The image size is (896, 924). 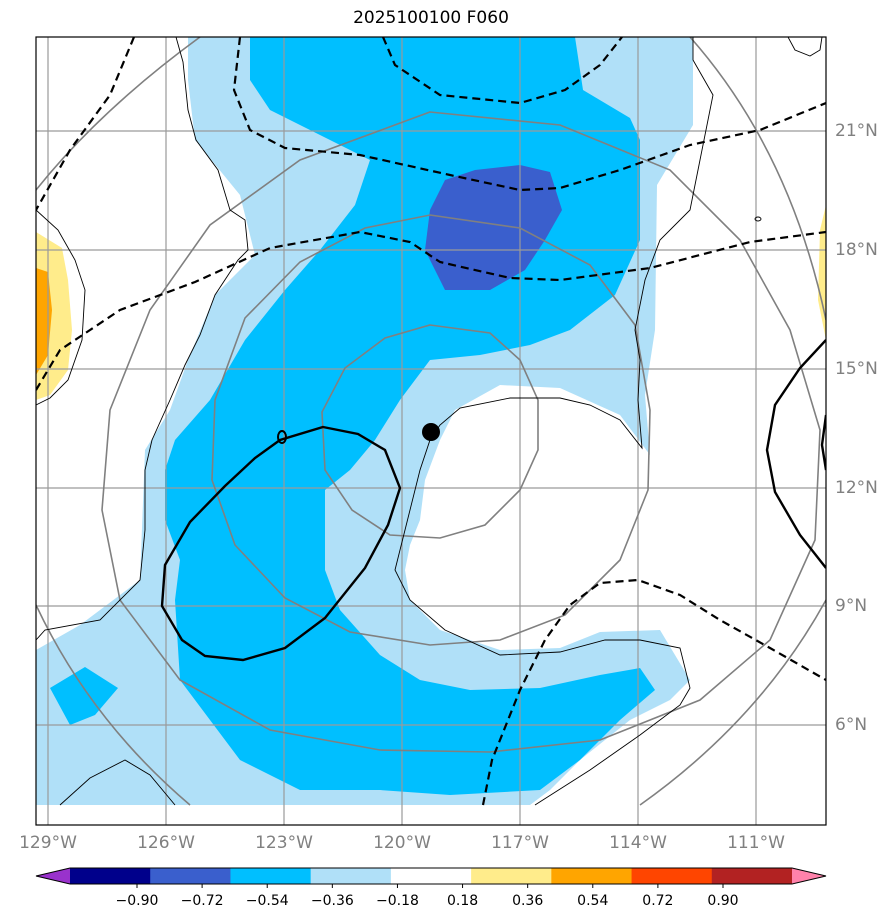 What do you see at coordinates (795, 454) in the screenshot?
I see `solid-contour-right-edge` at bounding box center [795, 454].